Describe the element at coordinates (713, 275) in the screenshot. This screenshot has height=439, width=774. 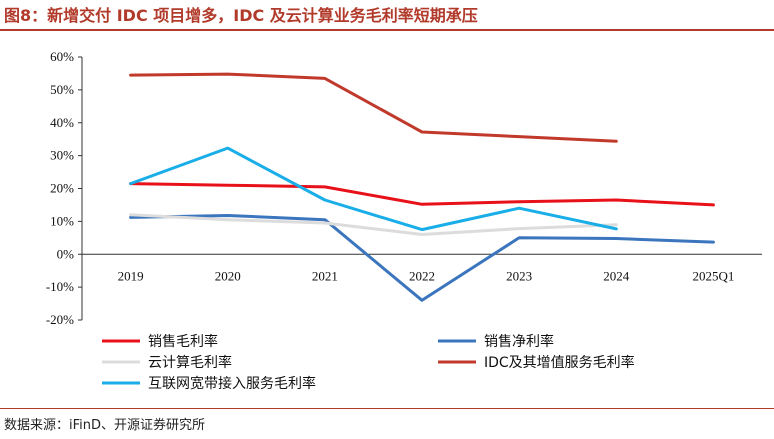
I see `x-tick-label: 2025Q1` at that location.